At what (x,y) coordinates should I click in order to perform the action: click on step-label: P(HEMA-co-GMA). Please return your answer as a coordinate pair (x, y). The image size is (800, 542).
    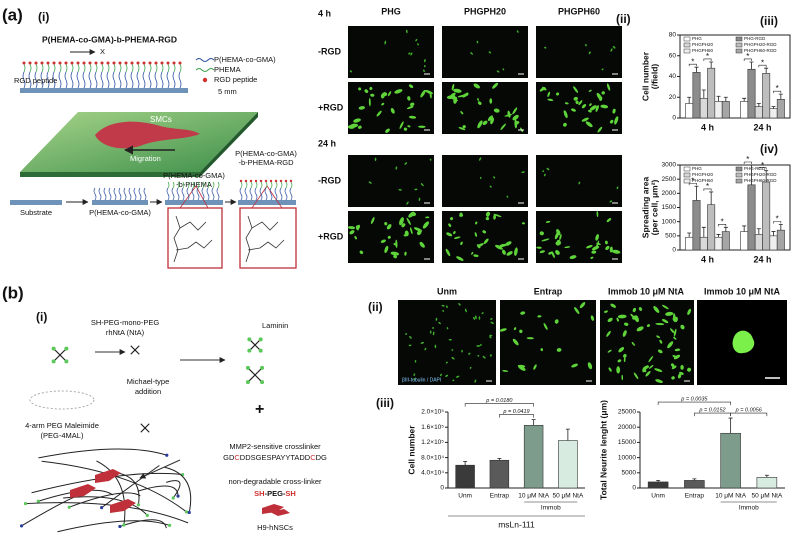
    Looking at the image, I should click on (194, 175).